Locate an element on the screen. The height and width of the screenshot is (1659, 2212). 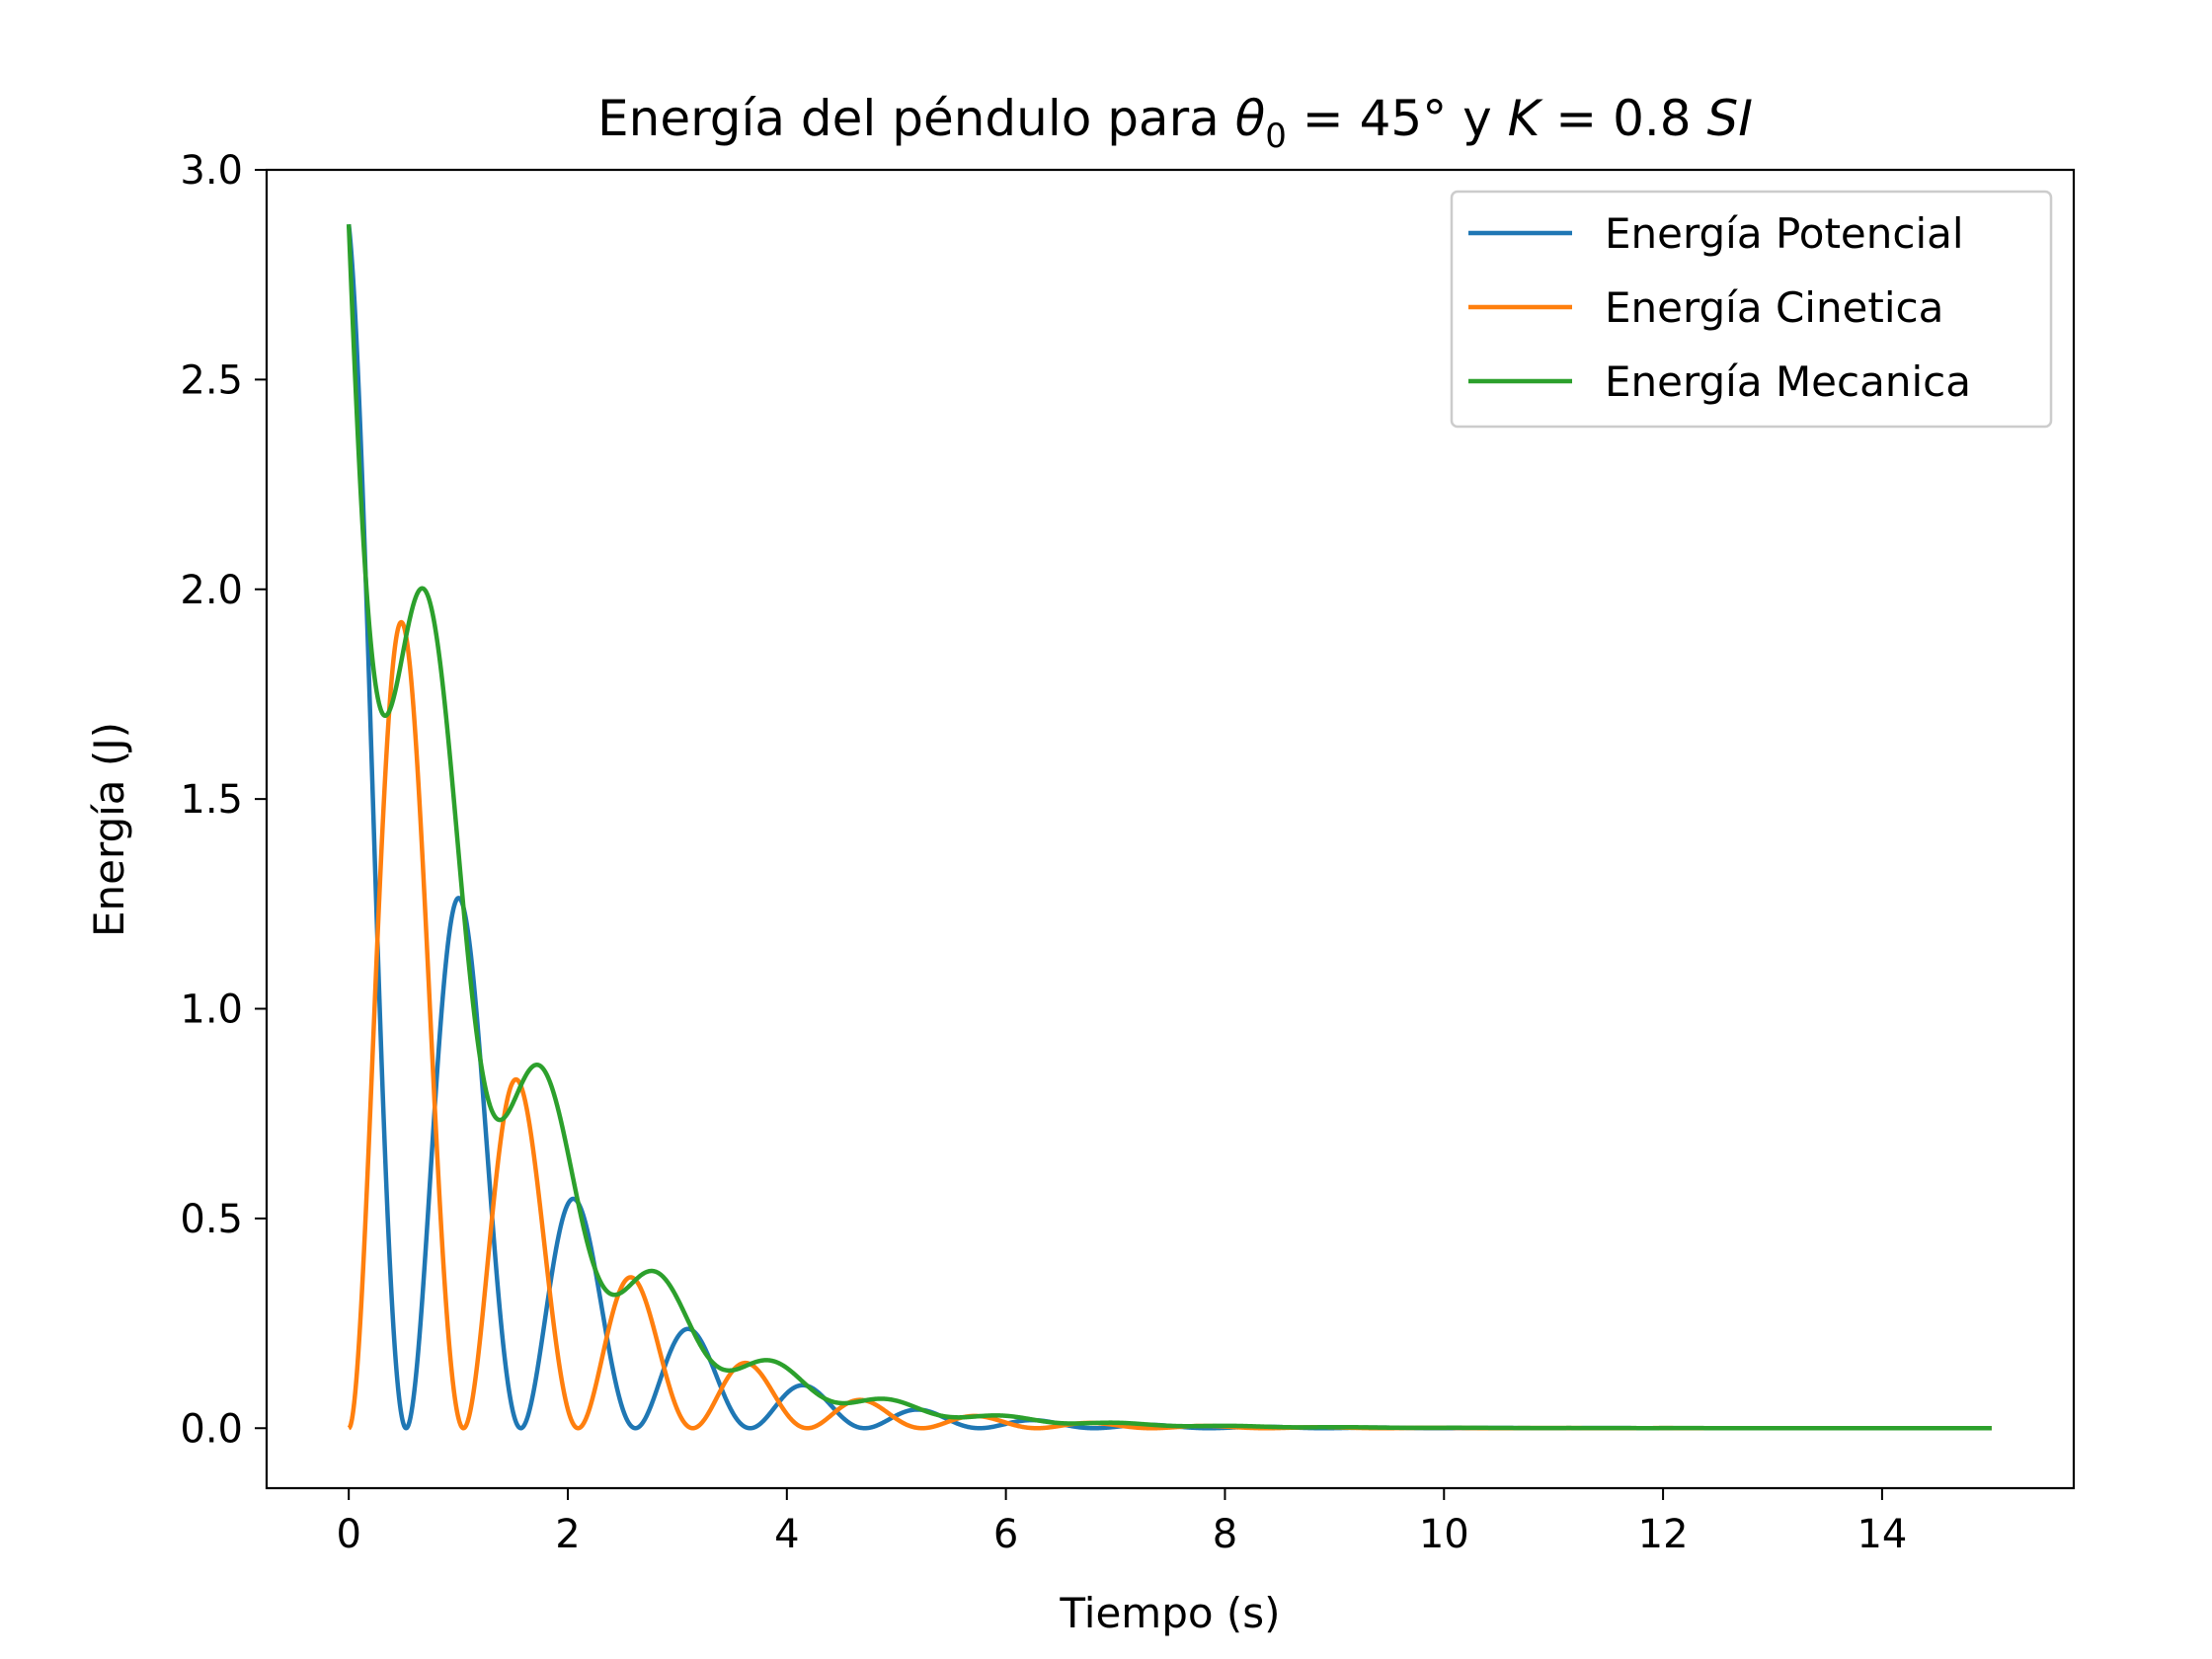
y-axis: 0.0 0.5 1.0 1.5 2.0 2.5 3.0 is located at coordinates (224, 800).